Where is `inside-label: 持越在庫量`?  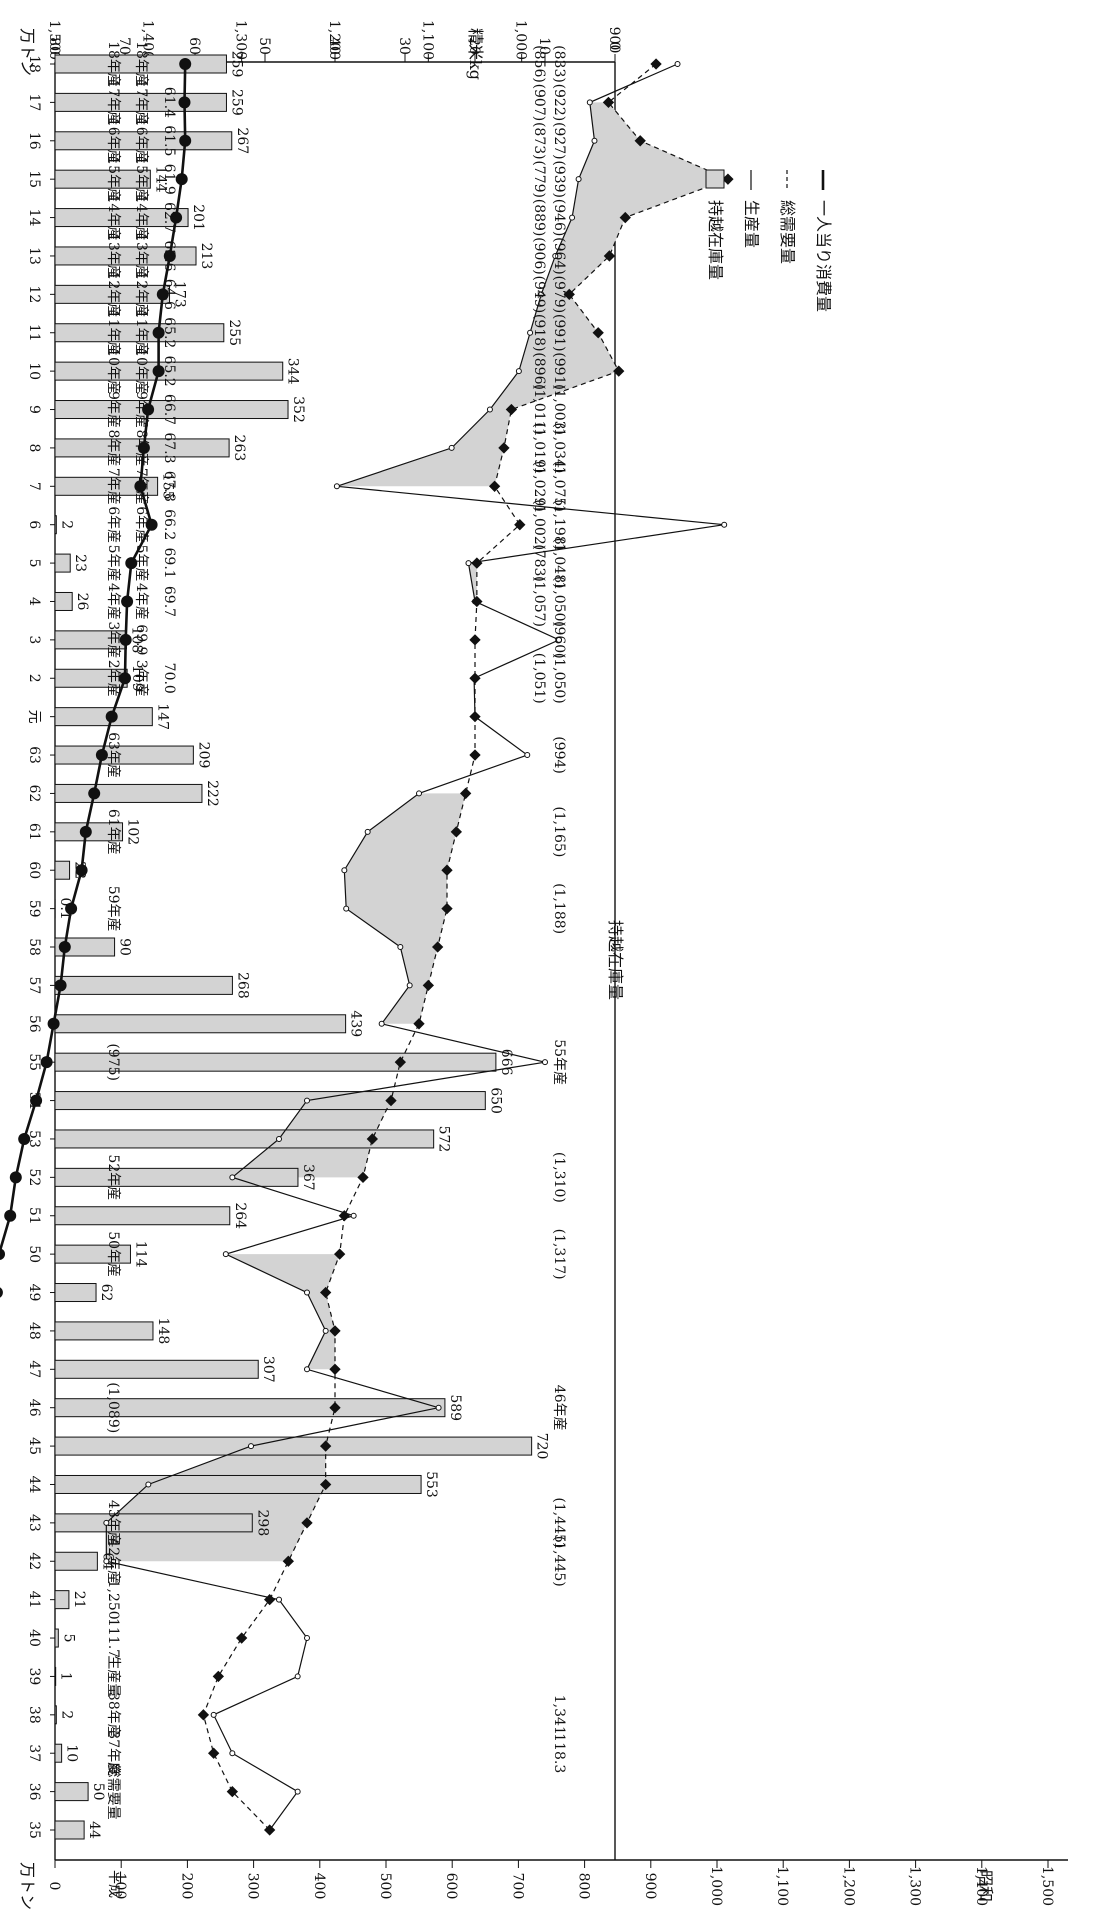
inside-label: 持越在庫量 is located at coordinates (615, 960).